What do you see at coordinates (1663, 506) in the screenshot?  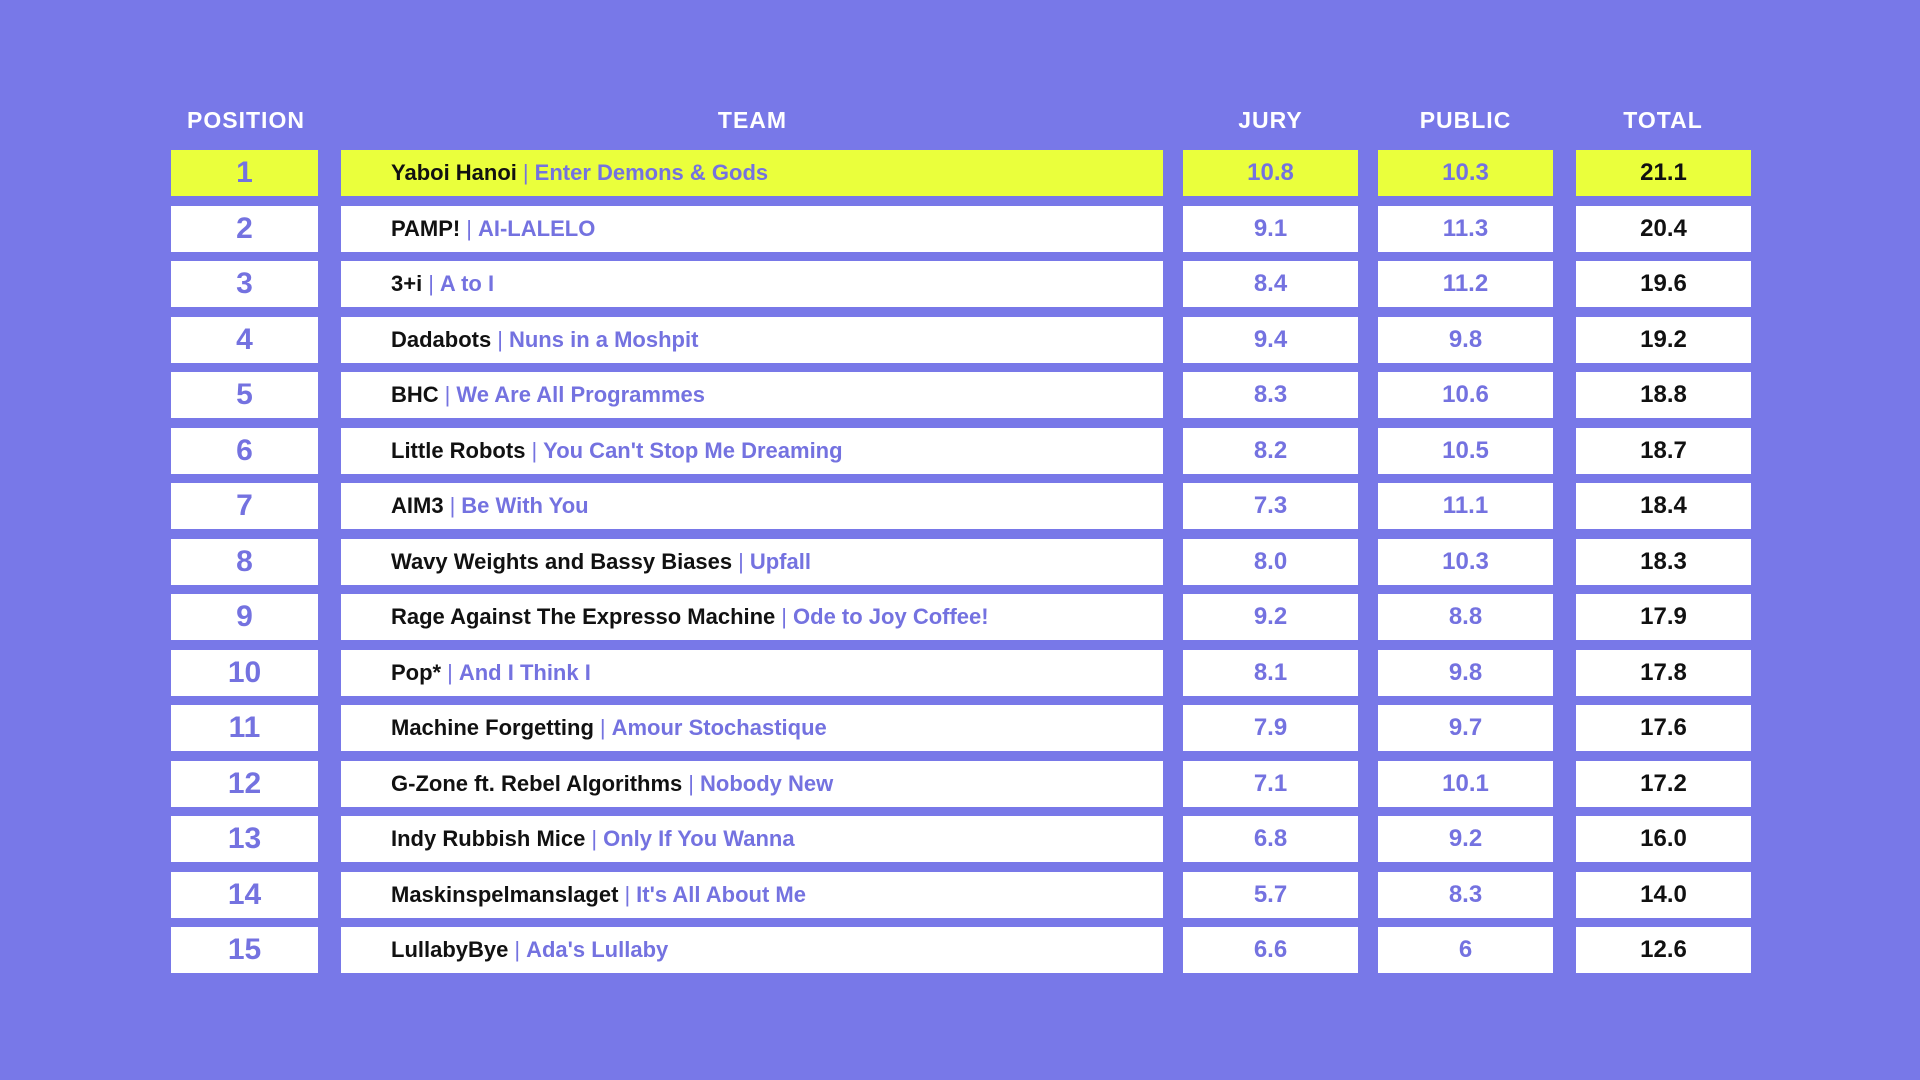 I see `total-score: 18.4` at bounding box center [1663, 506].